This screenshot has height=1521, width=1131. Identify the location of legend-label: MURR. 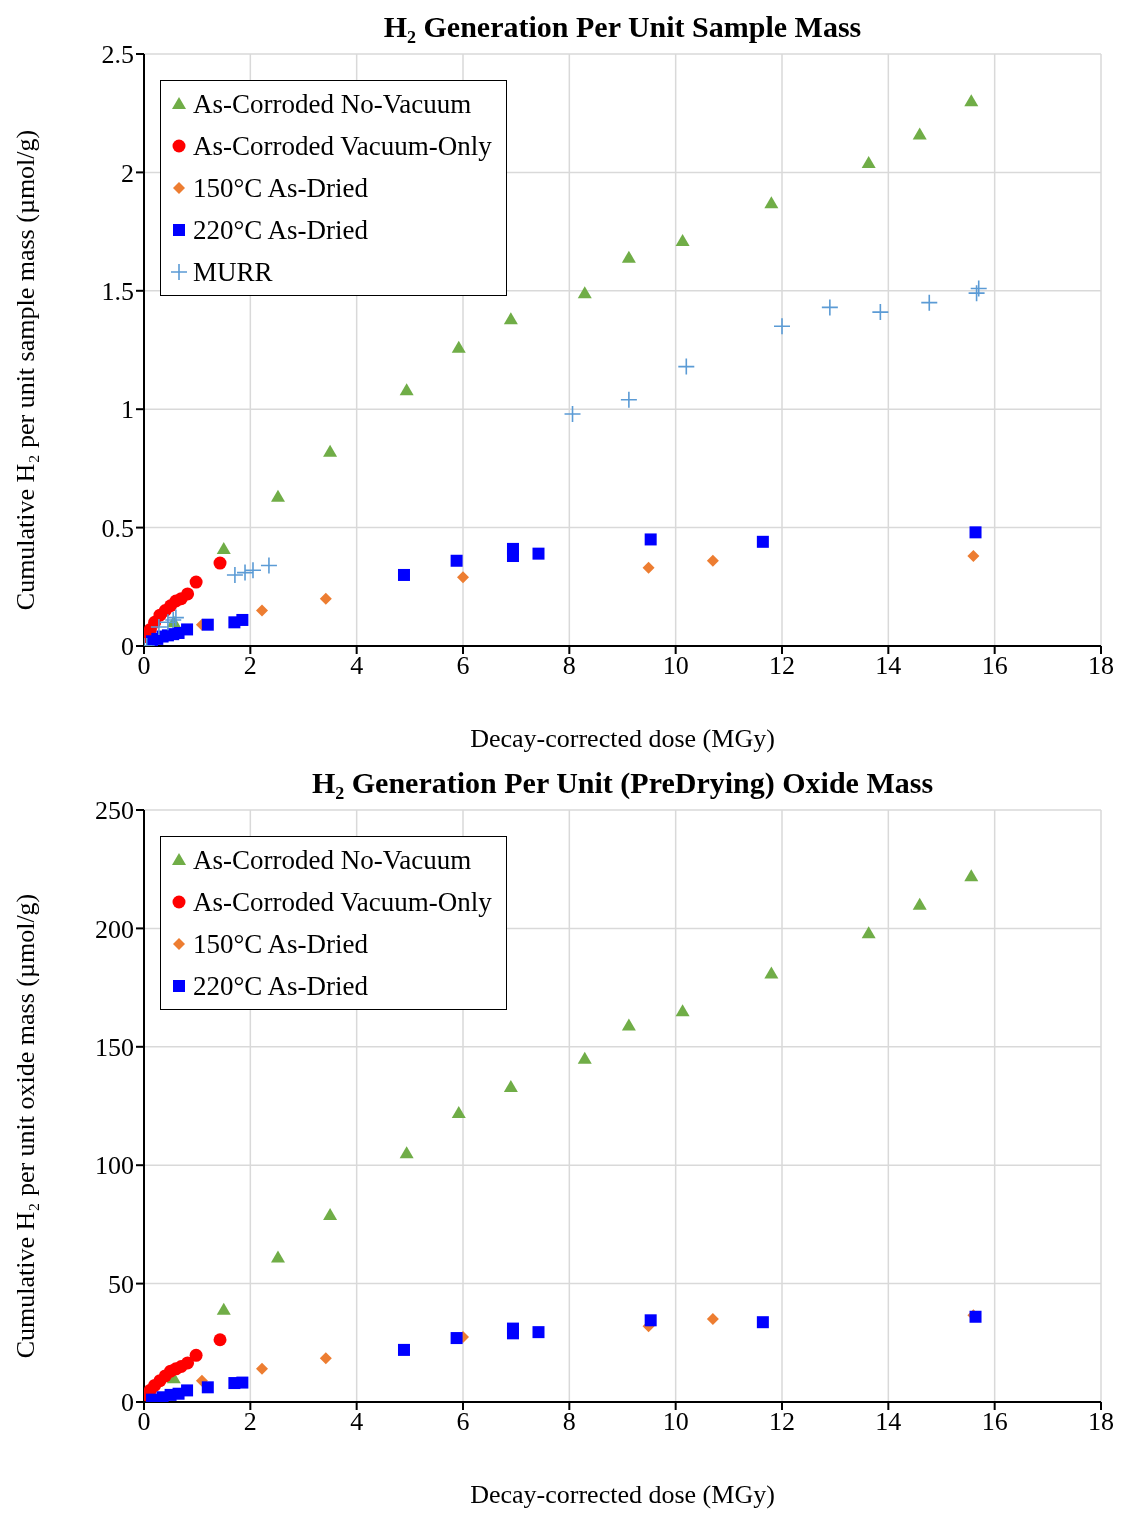
(233, 272).